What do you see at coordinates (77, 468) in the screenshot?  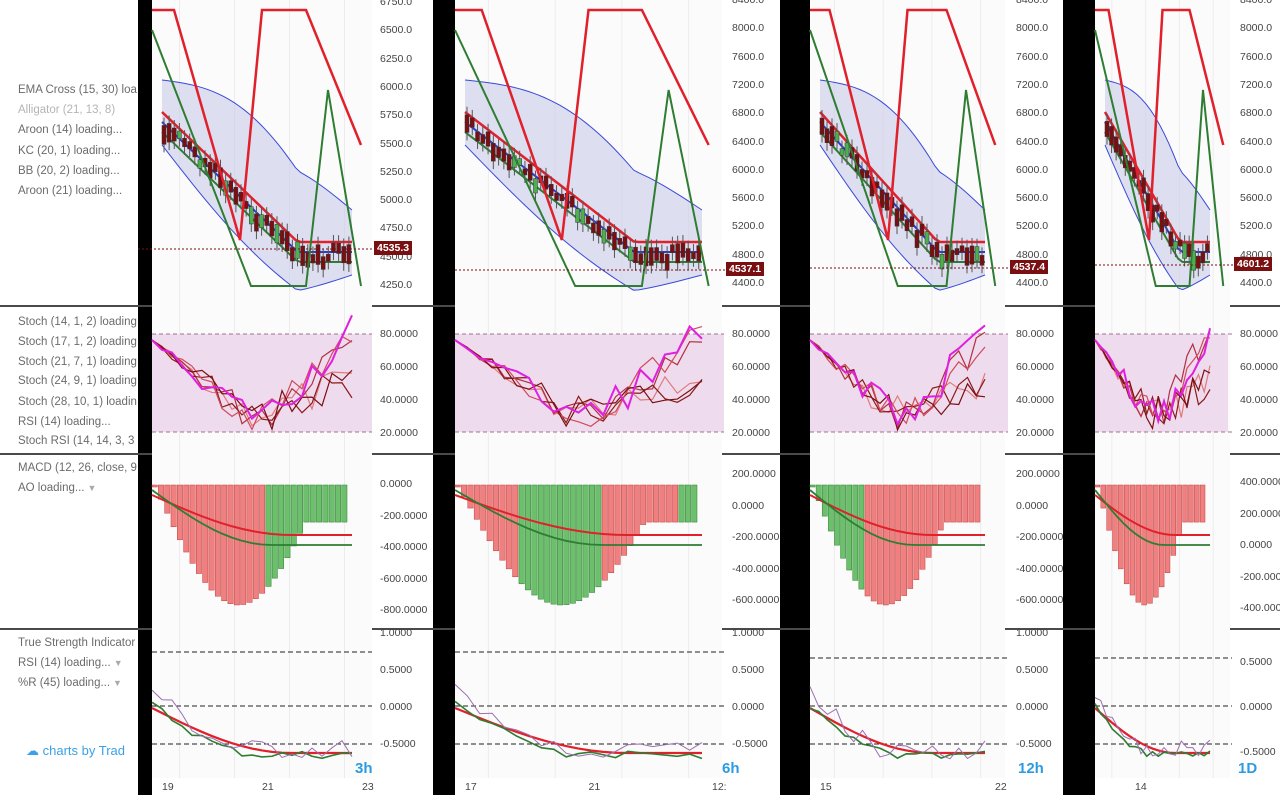 I see `legend-macd: MACD (12, 26, close, 9` at bounding box center [77, 468].